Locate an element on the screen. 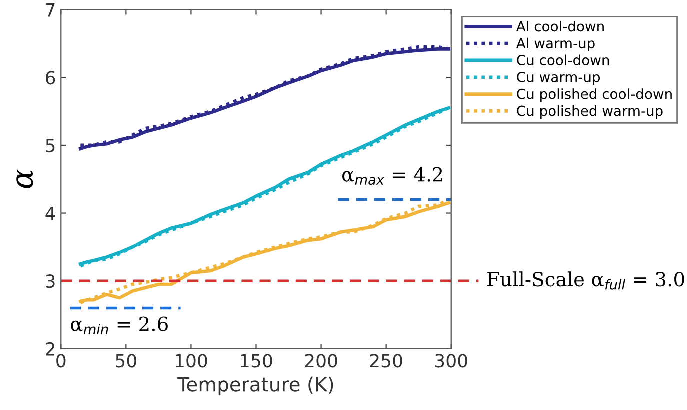  legend-label: Cu polished cool-down is located at coordinates (594, 95).